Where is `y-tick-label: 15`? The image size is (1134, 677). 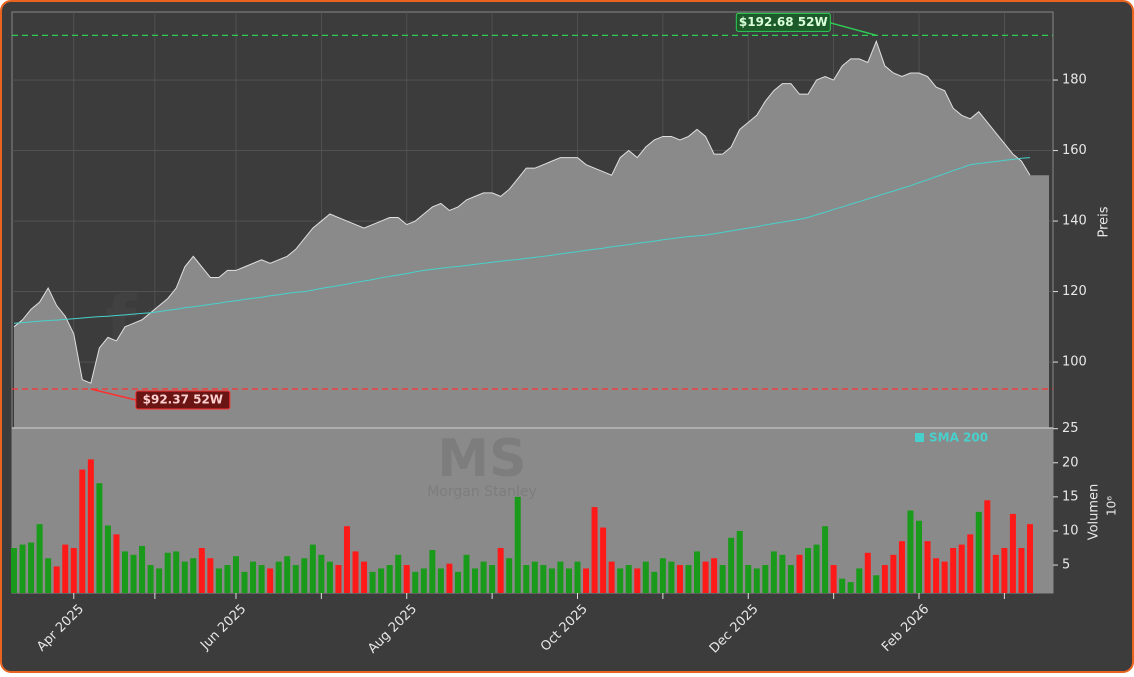 y-tick-label: 15 is located at coordinates (1070, 496).